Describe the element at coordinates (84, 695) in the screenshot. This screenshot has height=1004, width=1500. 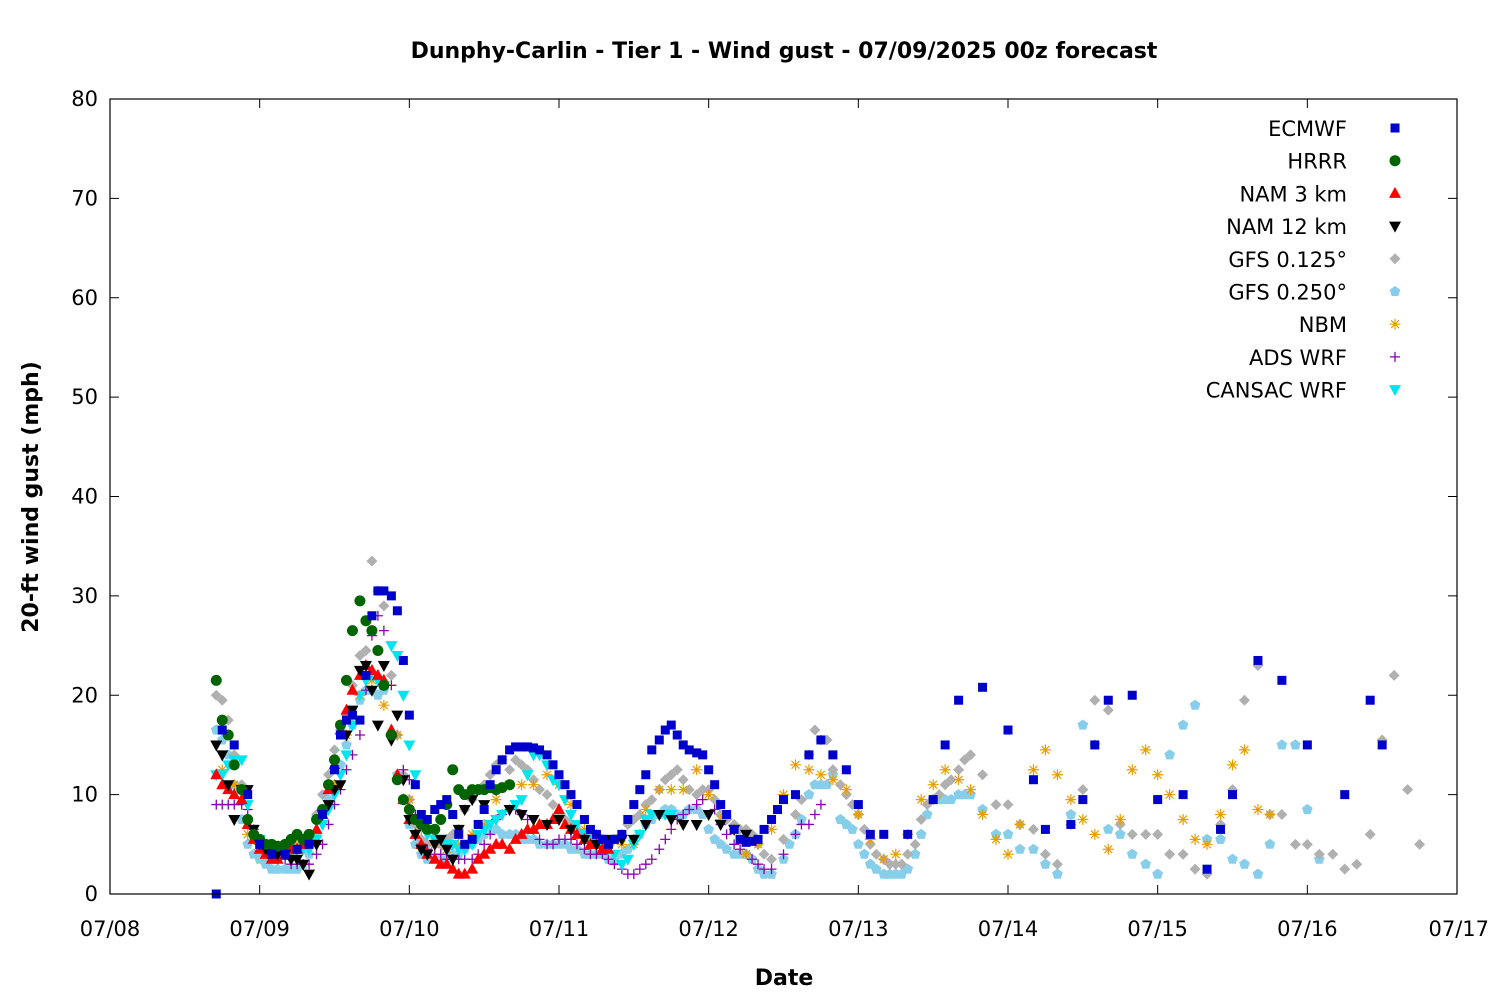
I see `y-tick-label: 20` at that location.